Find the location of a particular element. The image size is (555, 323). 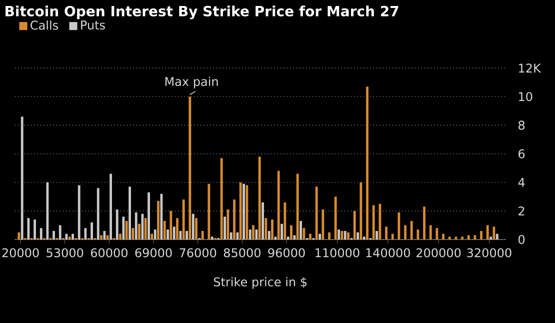

y-tick-label: 2 is located at coordinates (521, 211).